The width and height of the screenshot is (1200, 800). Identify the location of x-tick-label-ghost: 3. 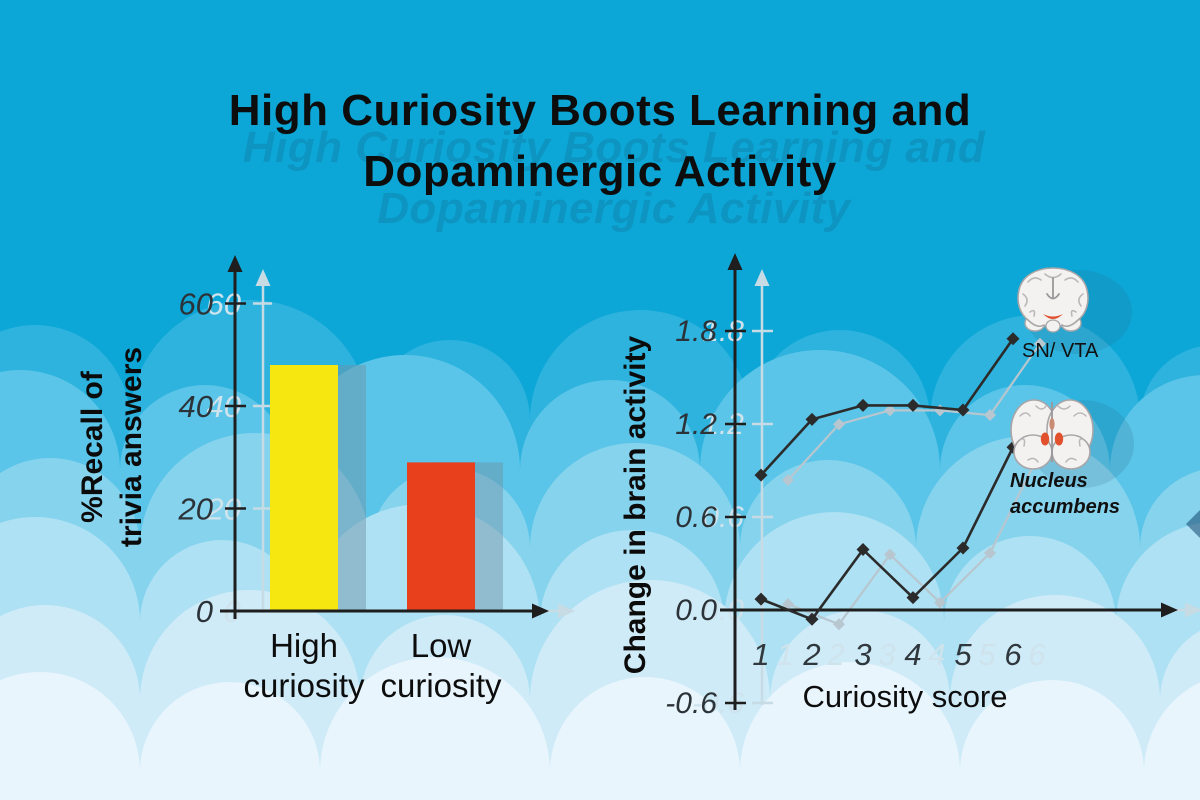
(886, 654).